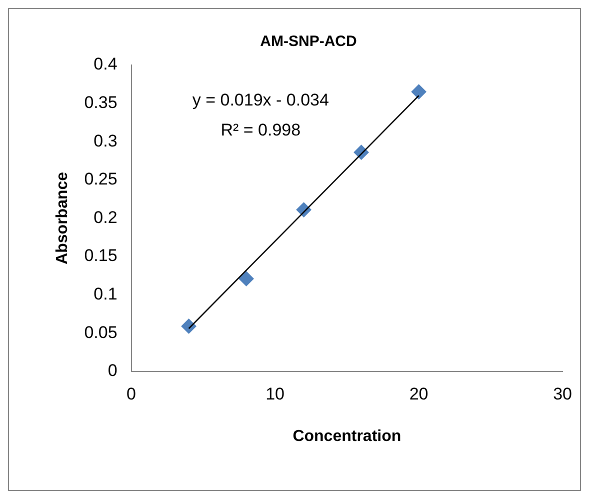 The height and width of the screenshot is (499, 589). I want to click on x-tick-label: 0, so click(131, 394).